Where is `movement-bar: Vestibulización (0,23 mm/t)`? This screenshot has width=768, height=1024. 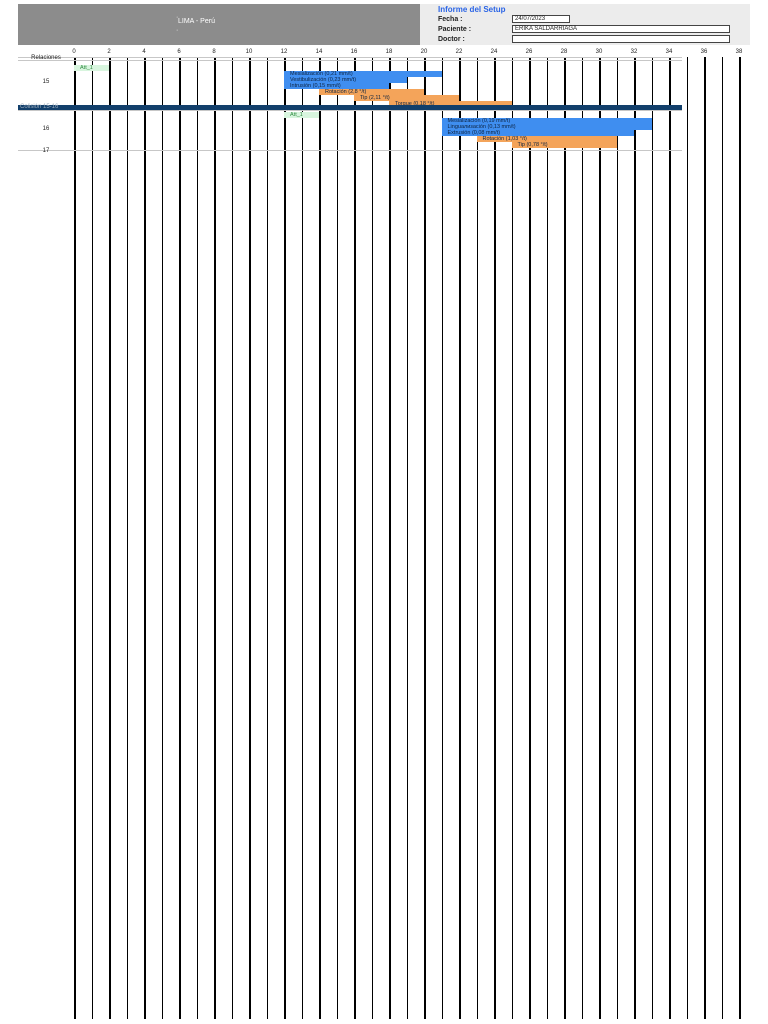
movement-bar: Vestibulización (0,23 mm/t) is located at coordinates (345, 80).